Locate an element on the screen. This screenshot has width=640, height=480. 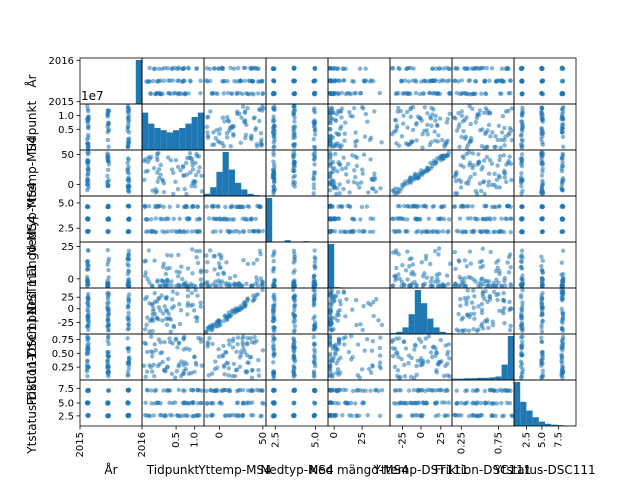
col-tick-label: 25 is located at coordinates (441, 438).